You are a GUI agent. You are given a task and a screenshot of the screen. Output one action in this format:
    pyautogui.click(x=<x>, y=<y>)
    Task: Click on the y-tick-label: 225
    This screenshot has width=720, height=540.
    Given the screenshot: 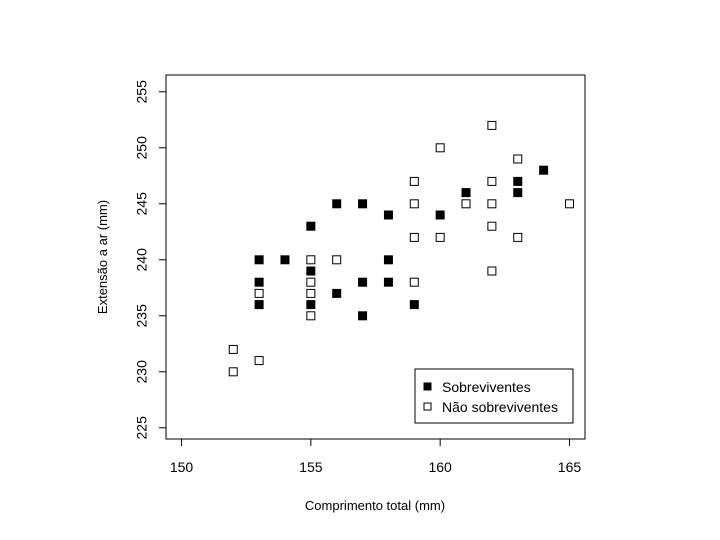 What is the action you would take?
    pyautogui.click(x=142, y=428)
    